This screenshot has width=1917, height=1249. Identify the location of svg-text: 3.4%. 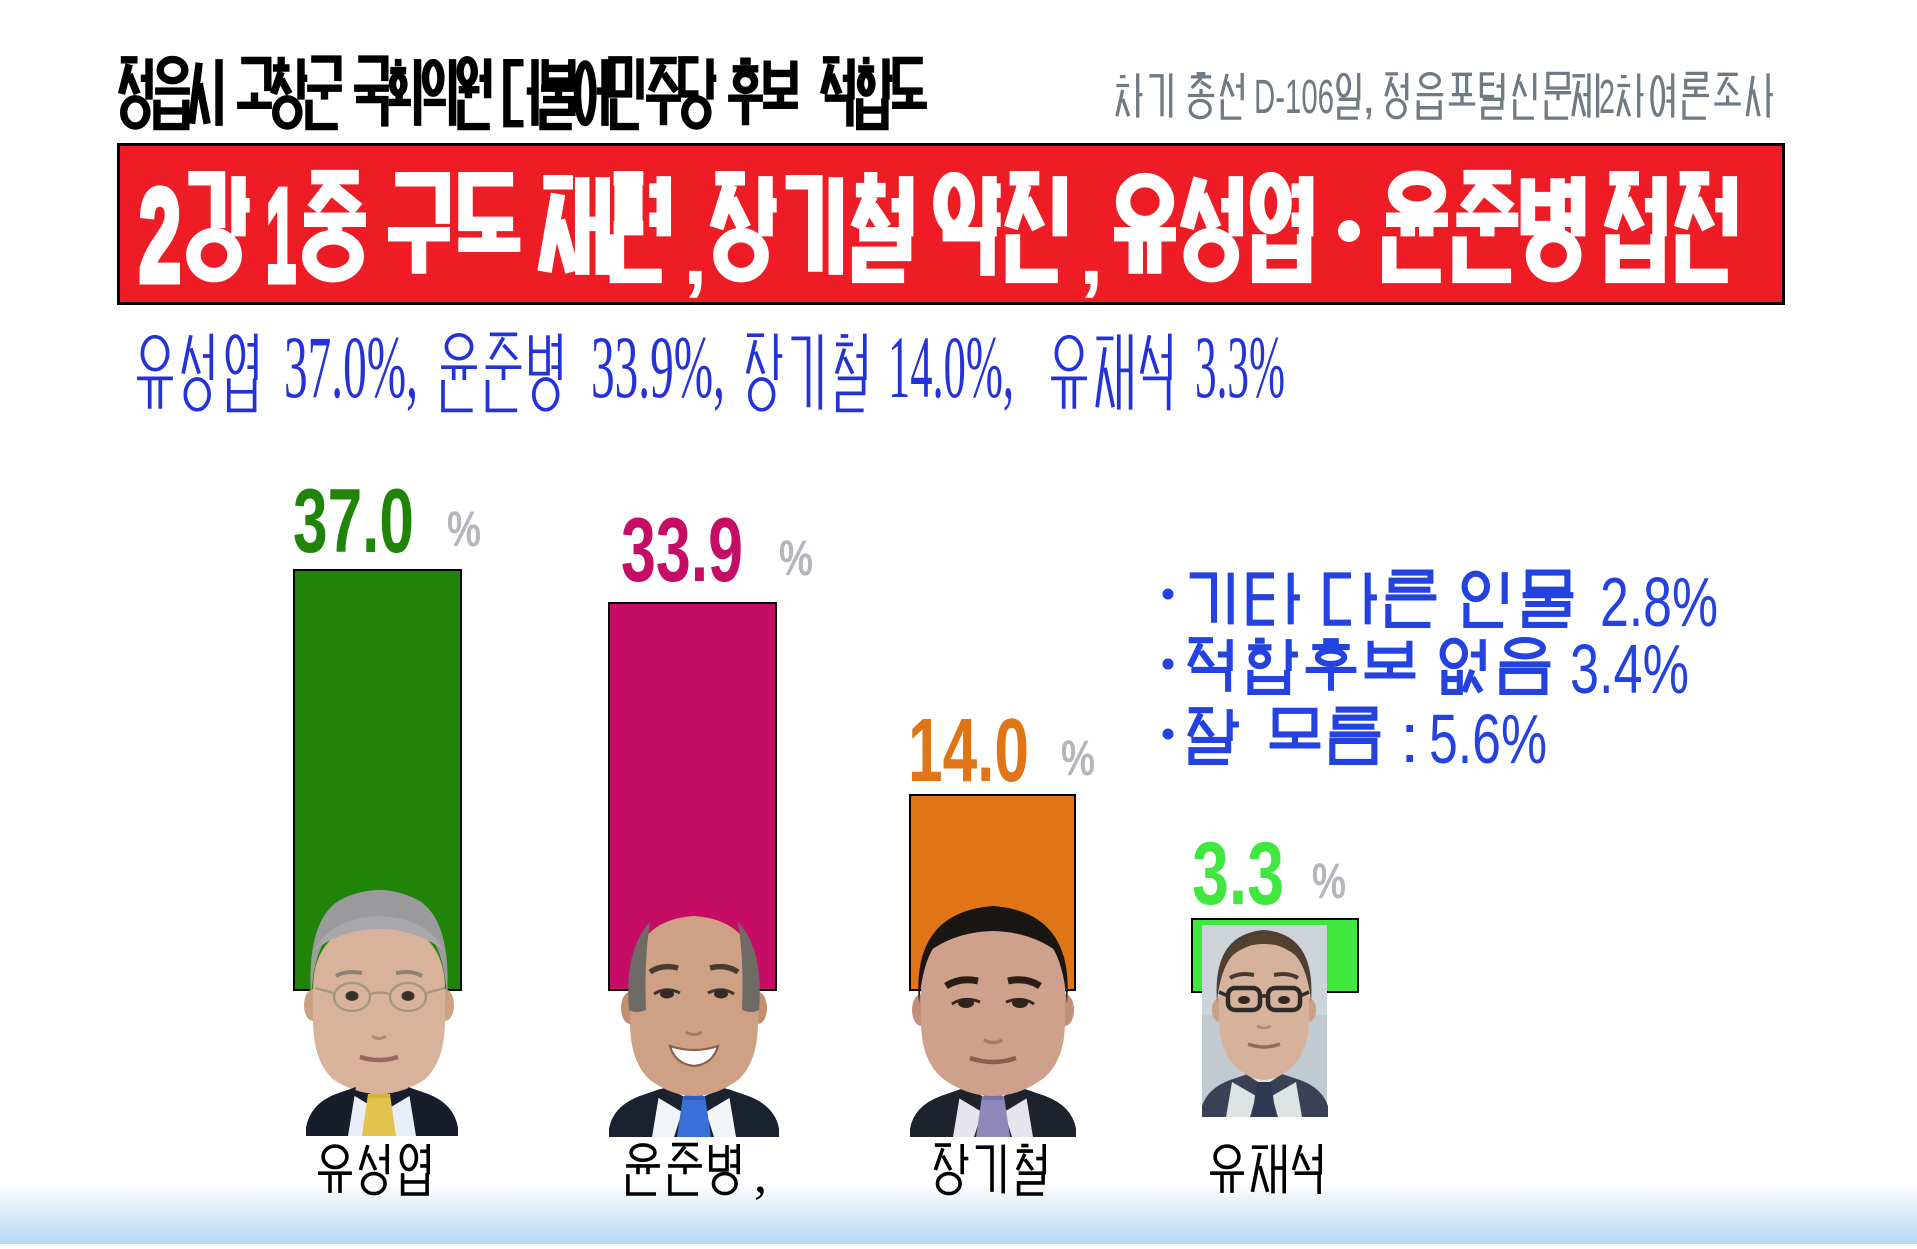
(1629, 669).